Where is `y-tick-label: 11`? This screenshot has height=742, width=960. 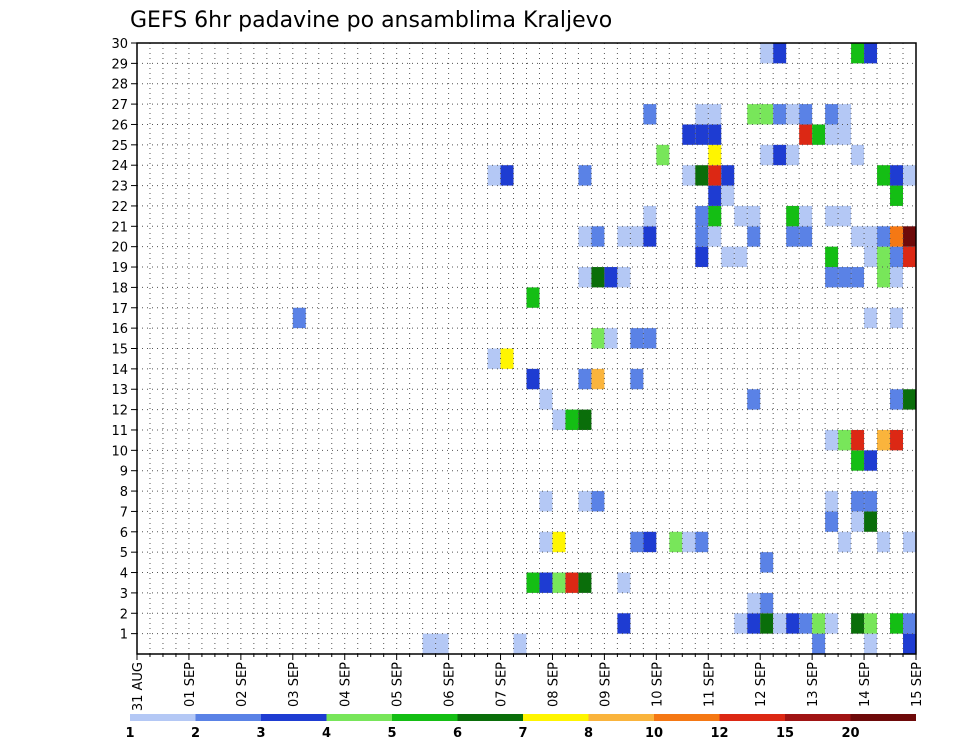 y-tick-label: 11 is located at coordinates (119, 431).